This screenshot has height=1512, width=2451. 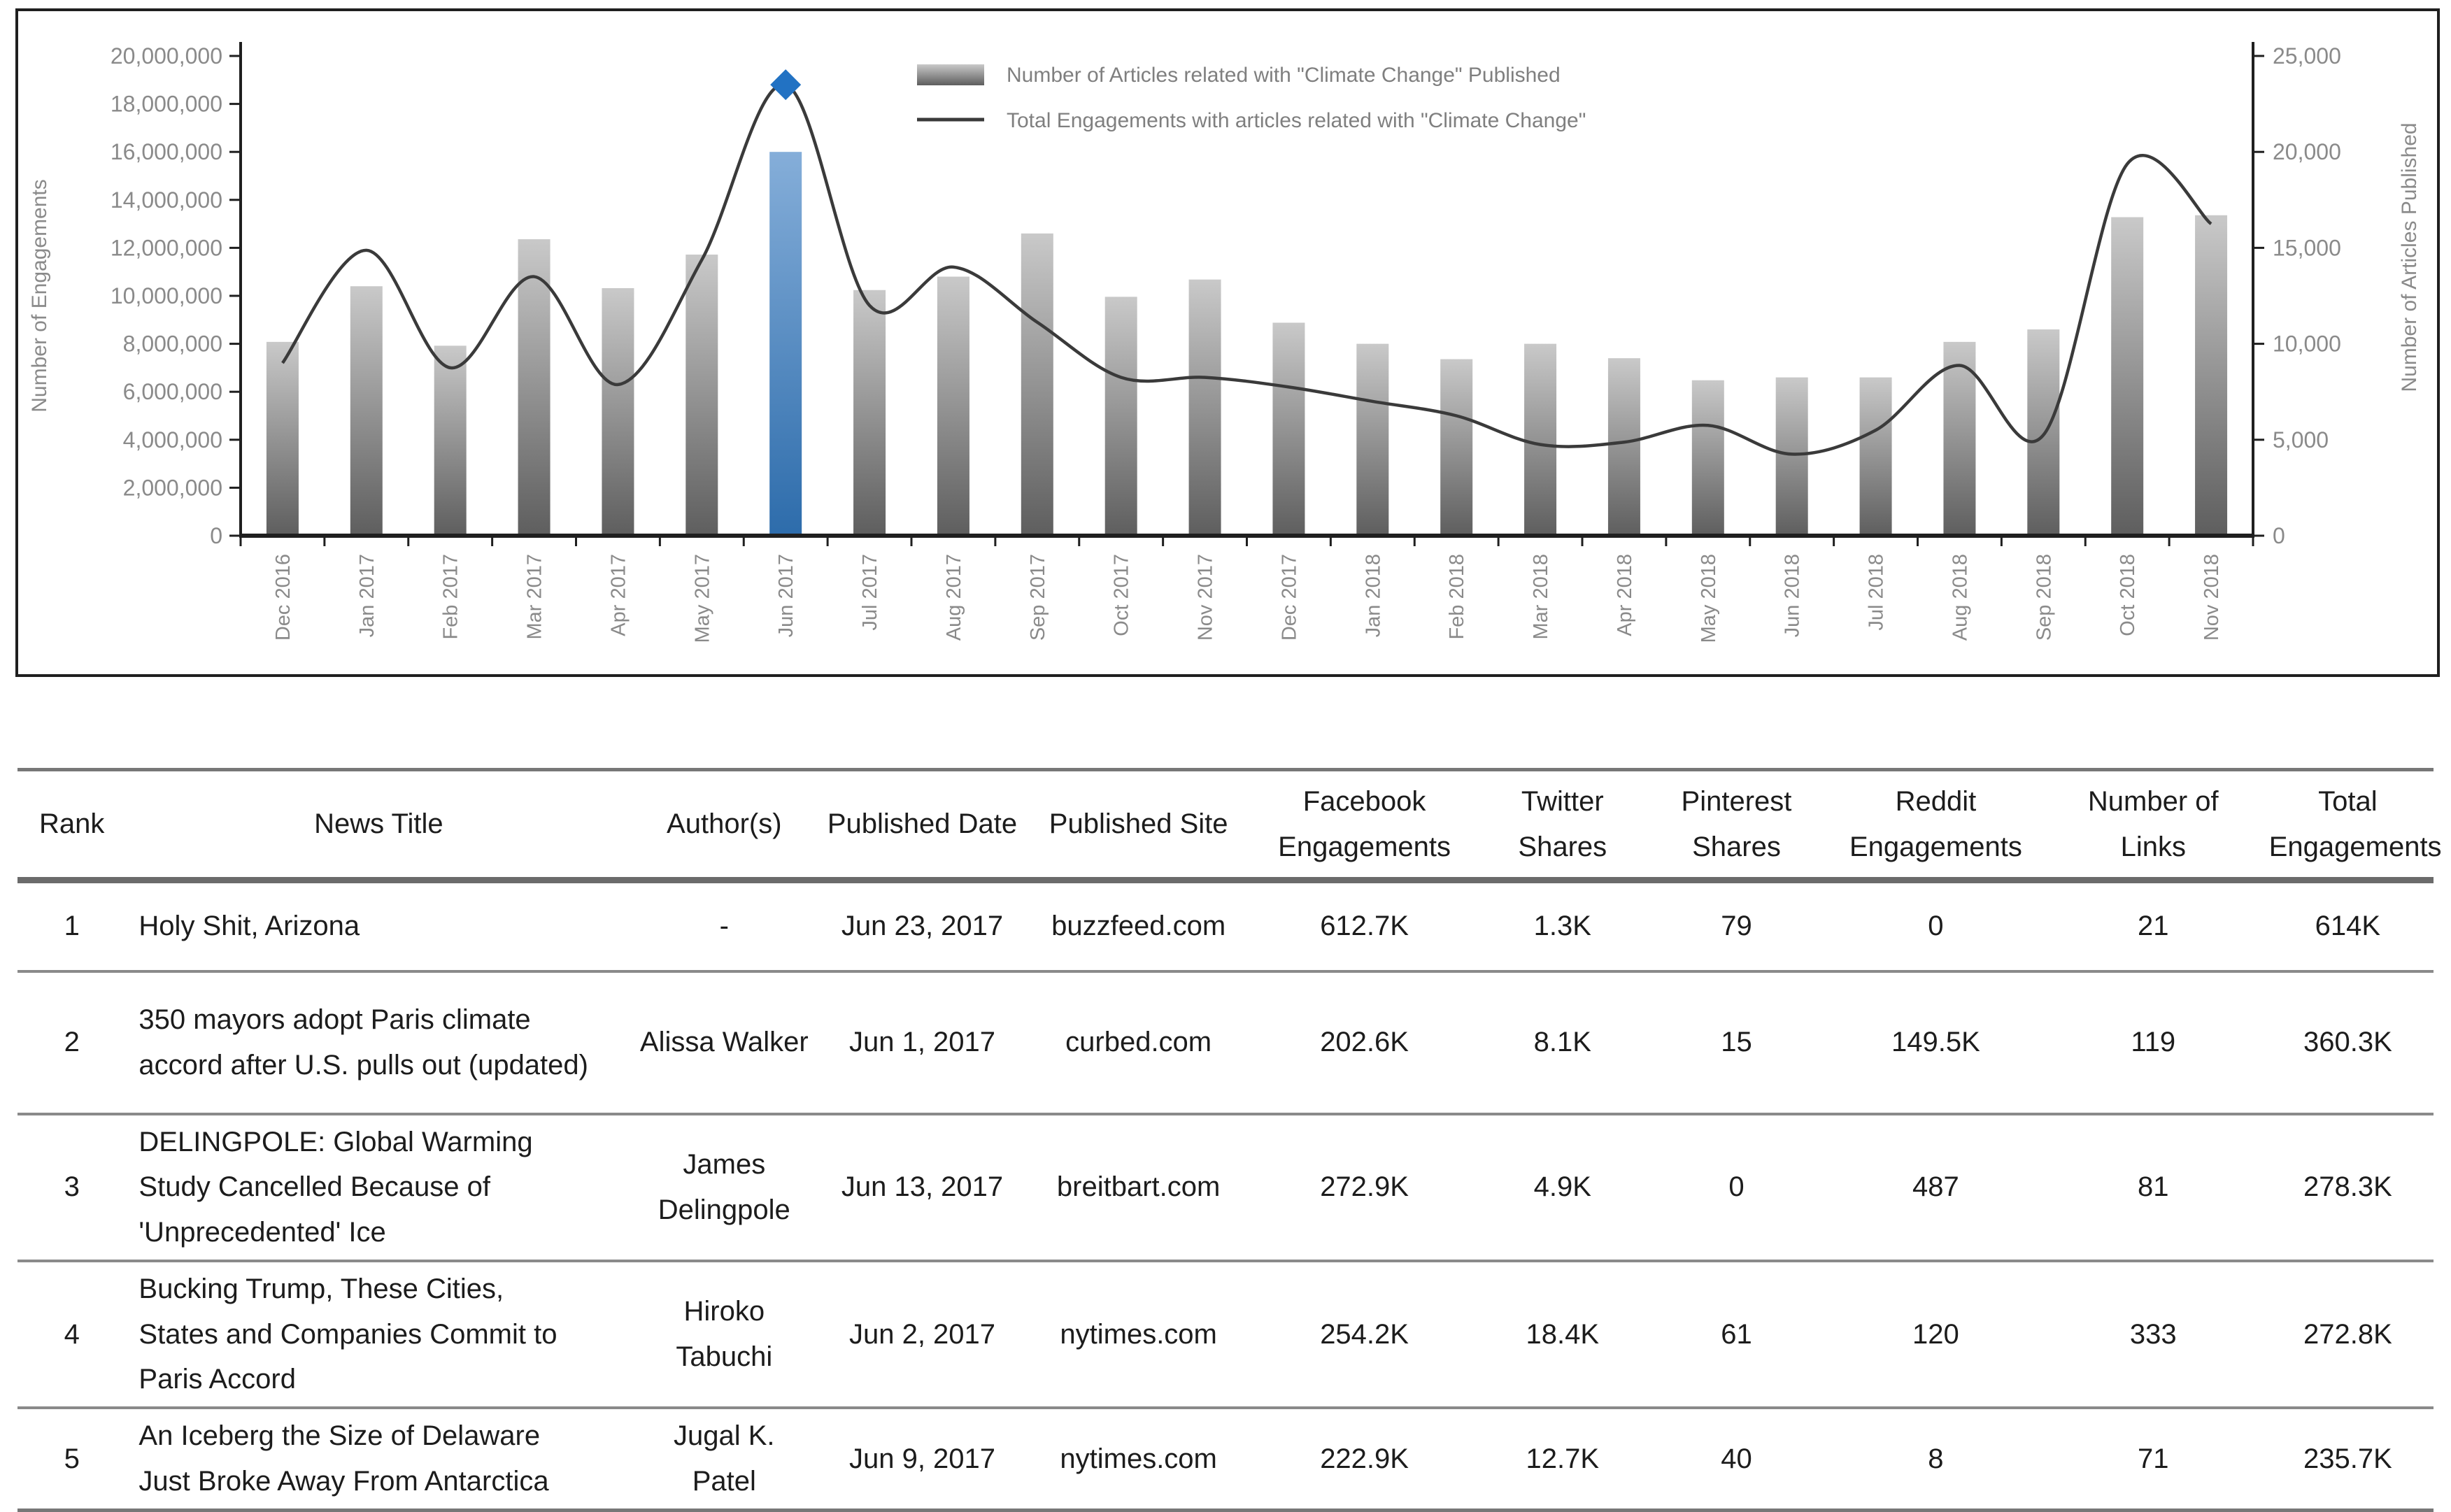 I want to click on legend-bar-swatch, so click(x=950, y=74).